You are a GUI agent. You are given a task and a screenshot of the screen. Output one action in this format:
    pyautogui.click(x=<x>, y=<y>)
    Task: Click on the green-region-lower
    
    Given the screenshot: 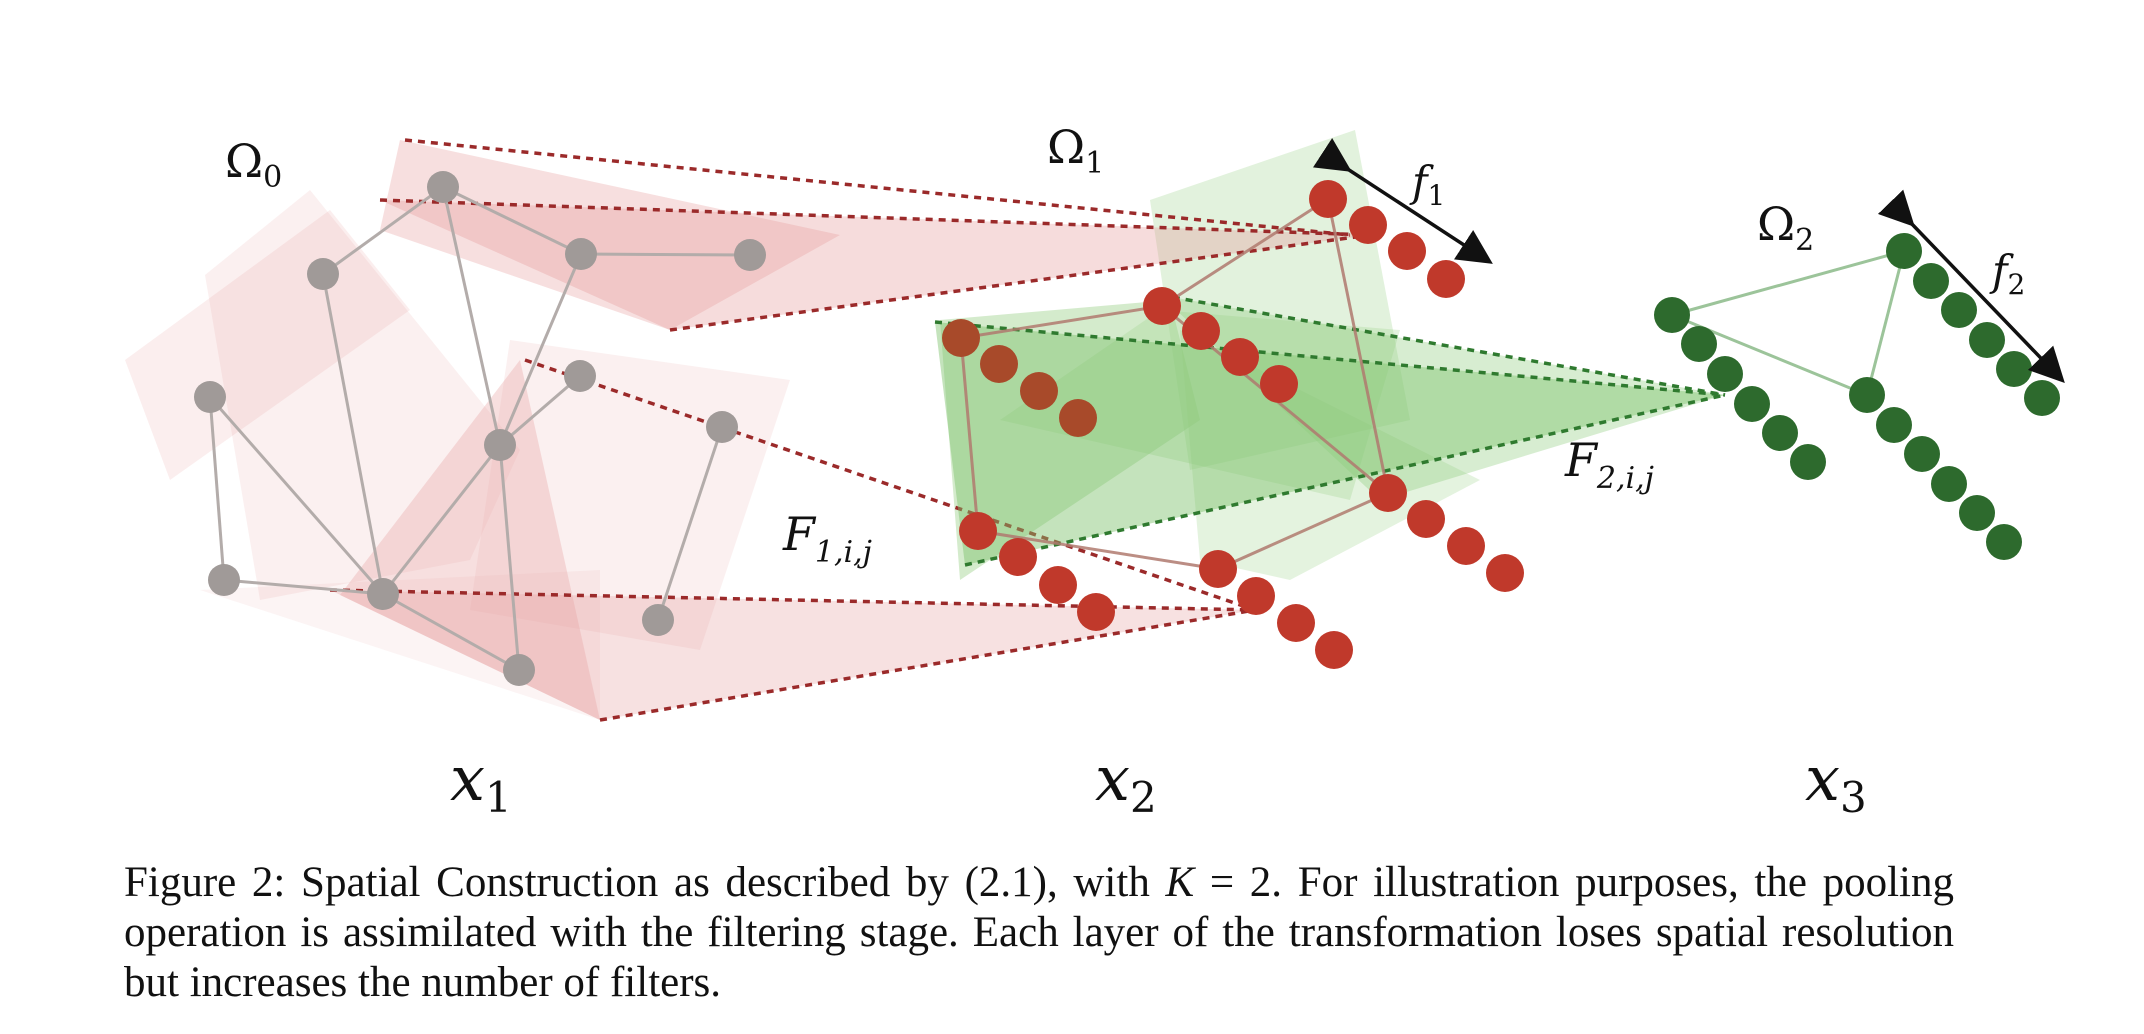 What is the action you would take?
    pyautogui.click(x=1330, y=455)
    